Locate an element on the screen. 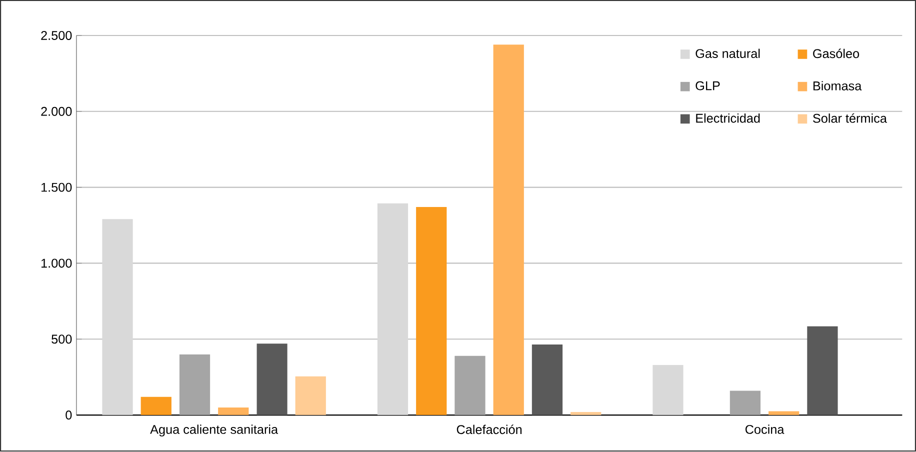  y-tick-label: 1.000 is located at coordinates (56, 263).